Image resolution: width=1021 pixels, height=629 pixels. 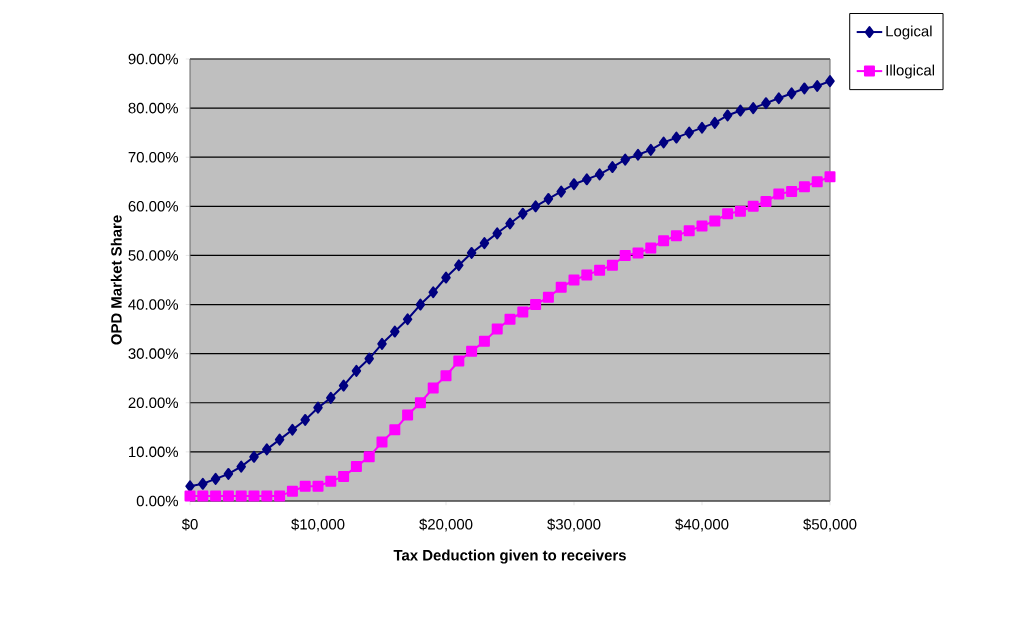 What do you see at coordinates (910, 71) in the screenshot?
I see `legend-label: Illogical` at bounding box center [910, 71].